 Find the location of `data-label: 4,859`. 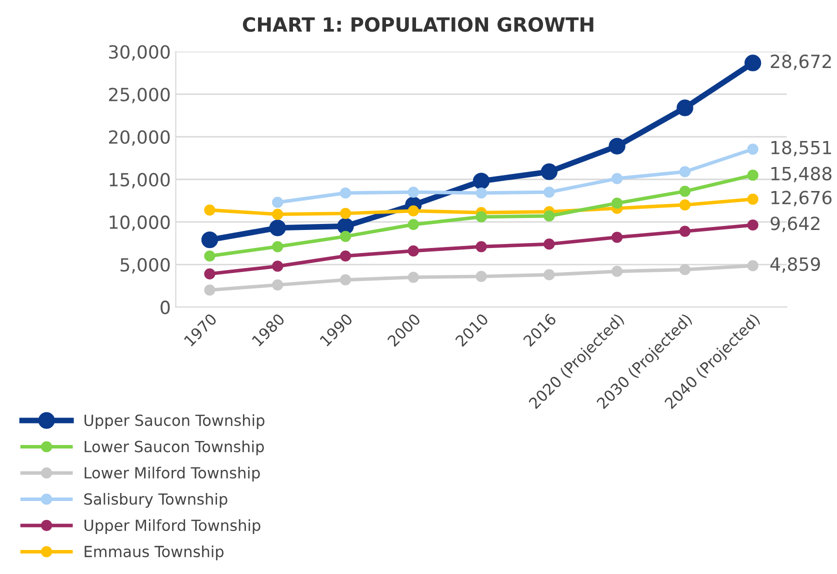

data-label: 4,859 is located at coordinates (795, 265).